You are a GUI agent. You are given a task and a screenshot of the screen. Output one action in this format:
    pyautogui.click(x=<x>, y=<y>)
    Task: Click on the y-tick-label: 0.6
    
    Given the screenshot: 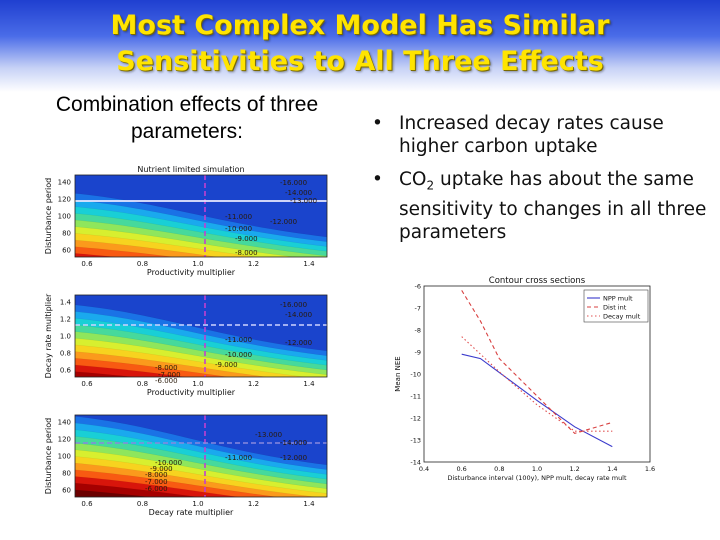 What is the action you would take?
    pyautogui.click(x=66, y=371)
    